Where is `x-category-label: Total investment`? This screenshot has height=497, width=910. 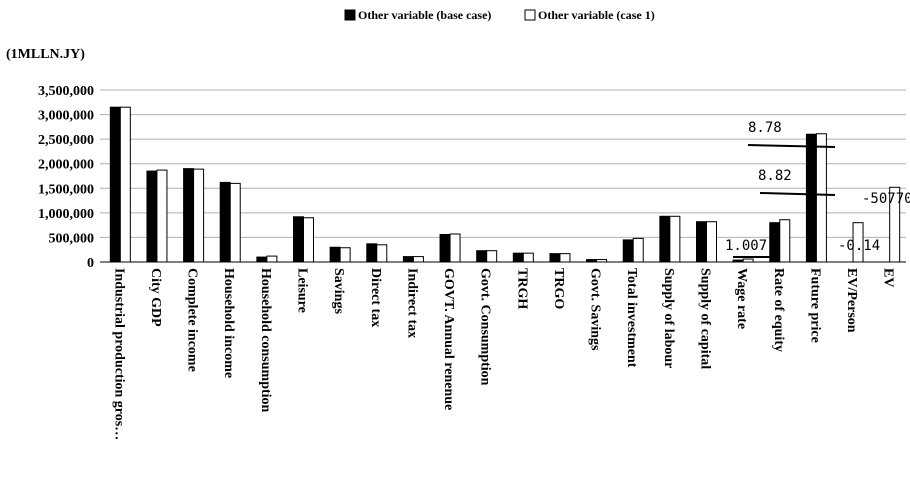 x-category-label: Total investment is located at coordinates (631, 318).